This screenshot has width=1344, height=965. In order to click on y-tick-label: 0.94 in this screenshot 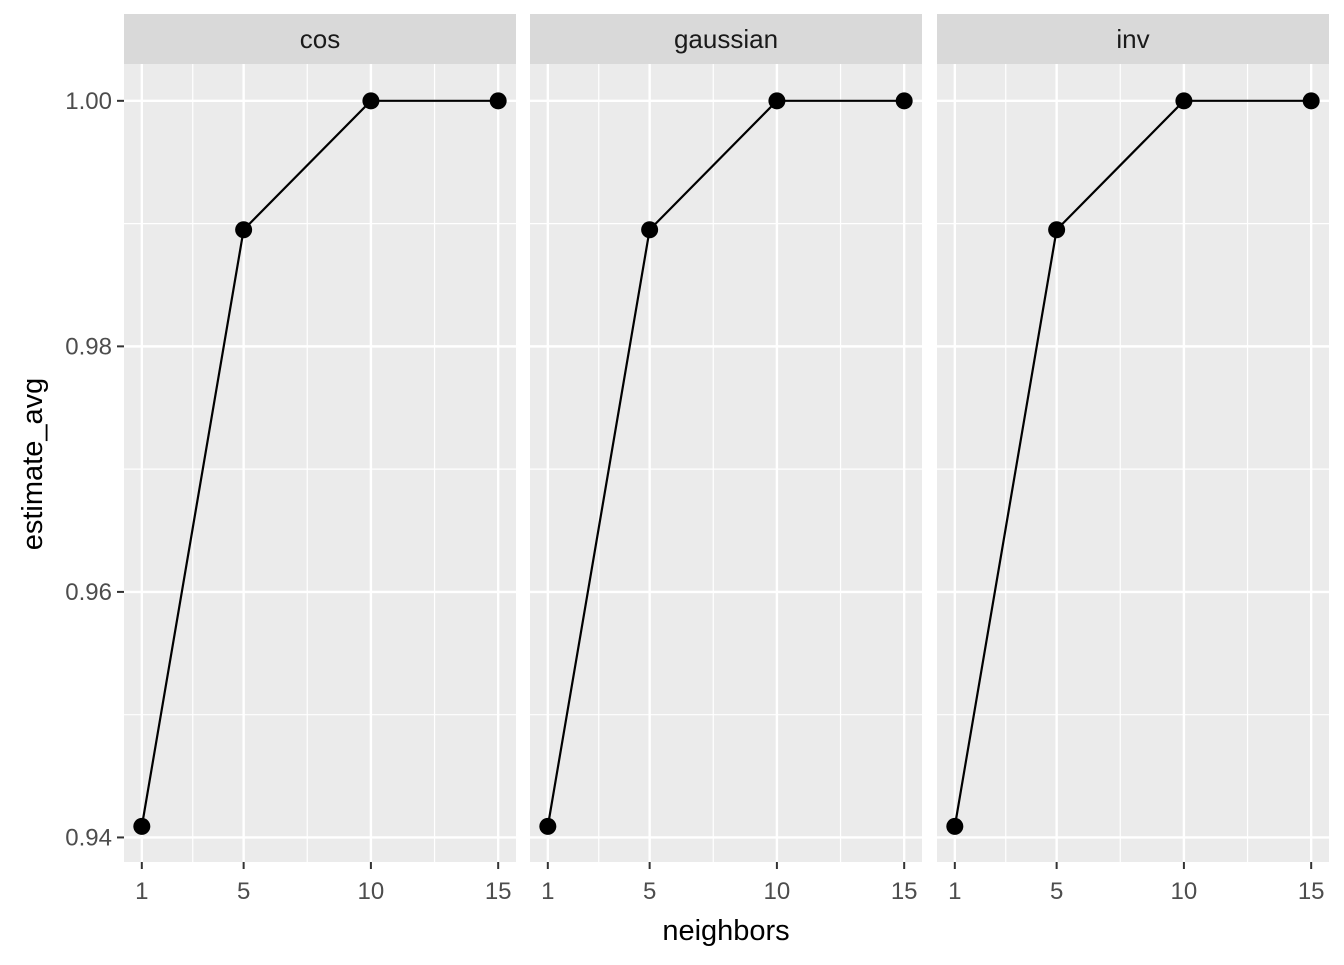, I will do `click(88, 837)`.